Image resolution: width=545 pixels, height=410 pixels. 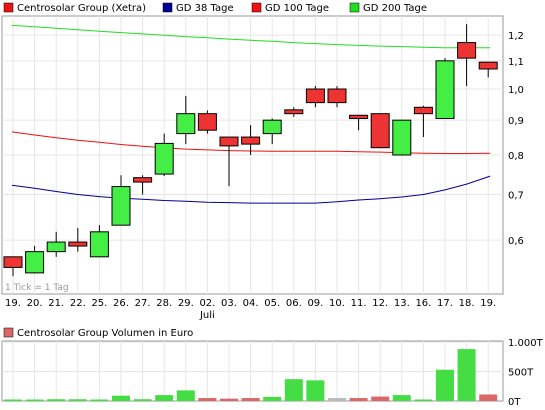 I want to click on x-tick-label: 13., so click(x=402, y=303).